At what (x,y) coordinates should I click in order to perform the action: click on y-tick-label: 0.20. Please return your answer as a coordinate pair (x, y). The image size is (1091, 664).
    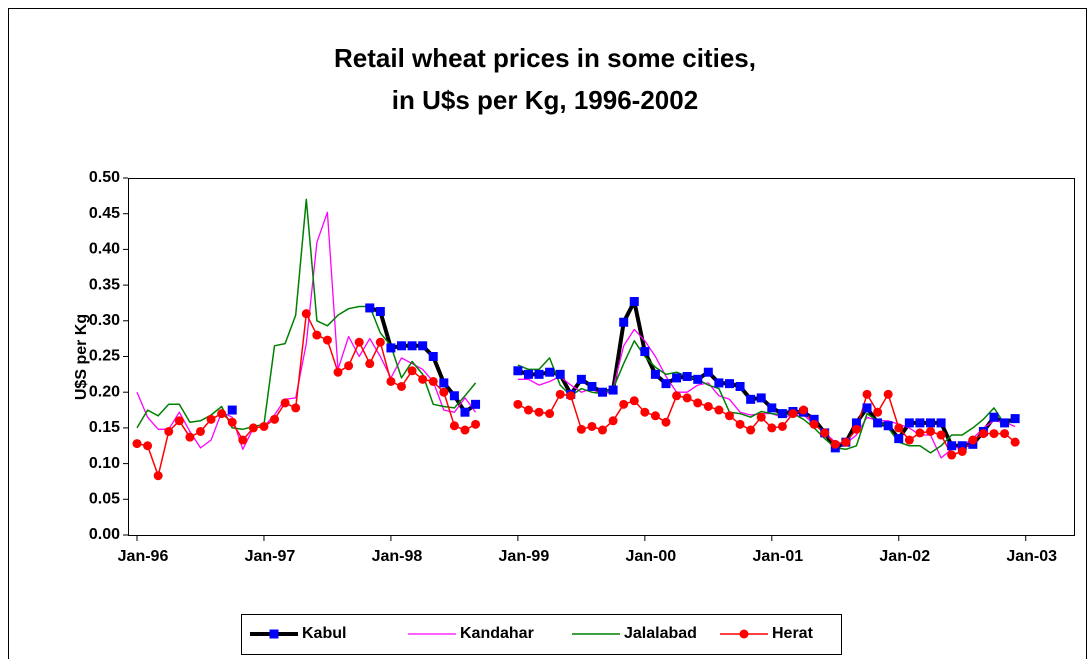
    Looking at the image, I should click on (104, 391).